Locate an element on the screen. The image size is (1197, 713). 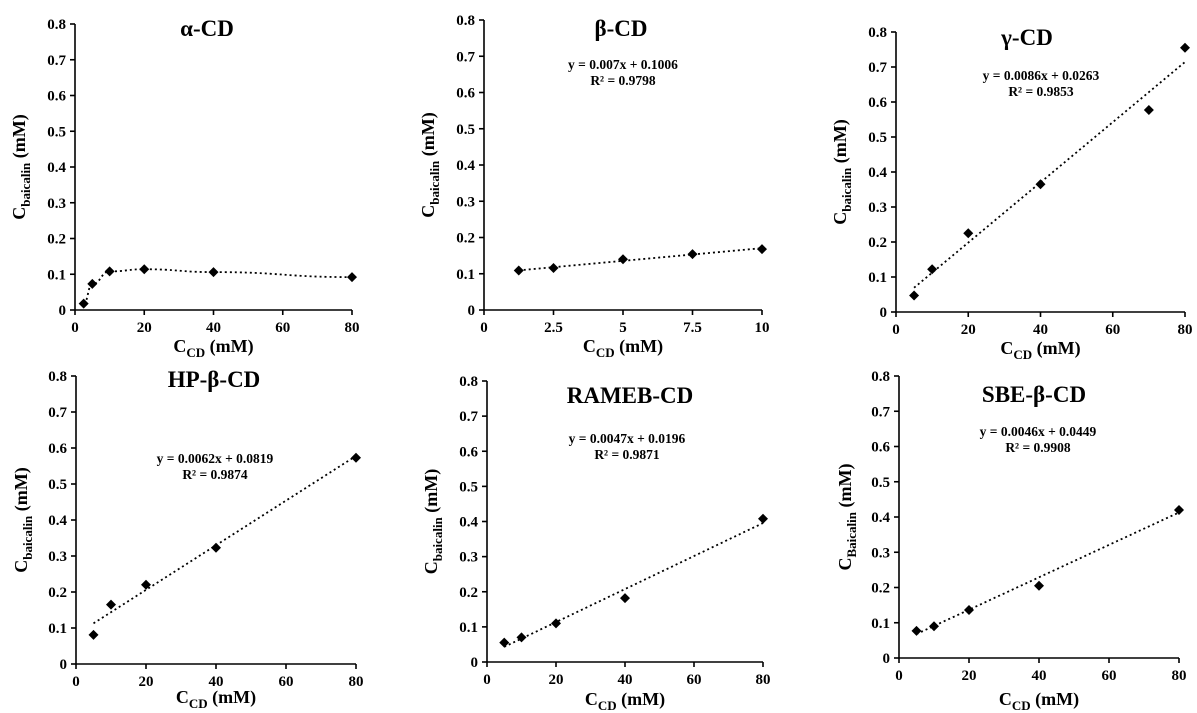
r-squared-label: R² = 0.9853 is located at coordinates (1041, 91).